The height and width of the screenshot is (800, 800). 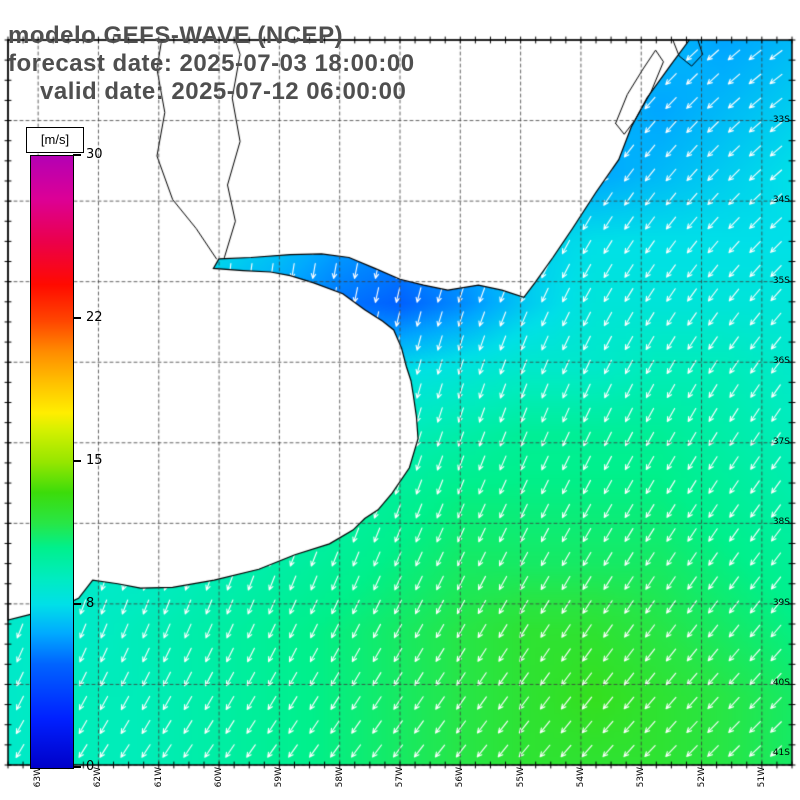 What do you see at coordinates (781, 522) in the screenshot?
I see `lat-tick-label: 38S` at bounding box center [781, 522].